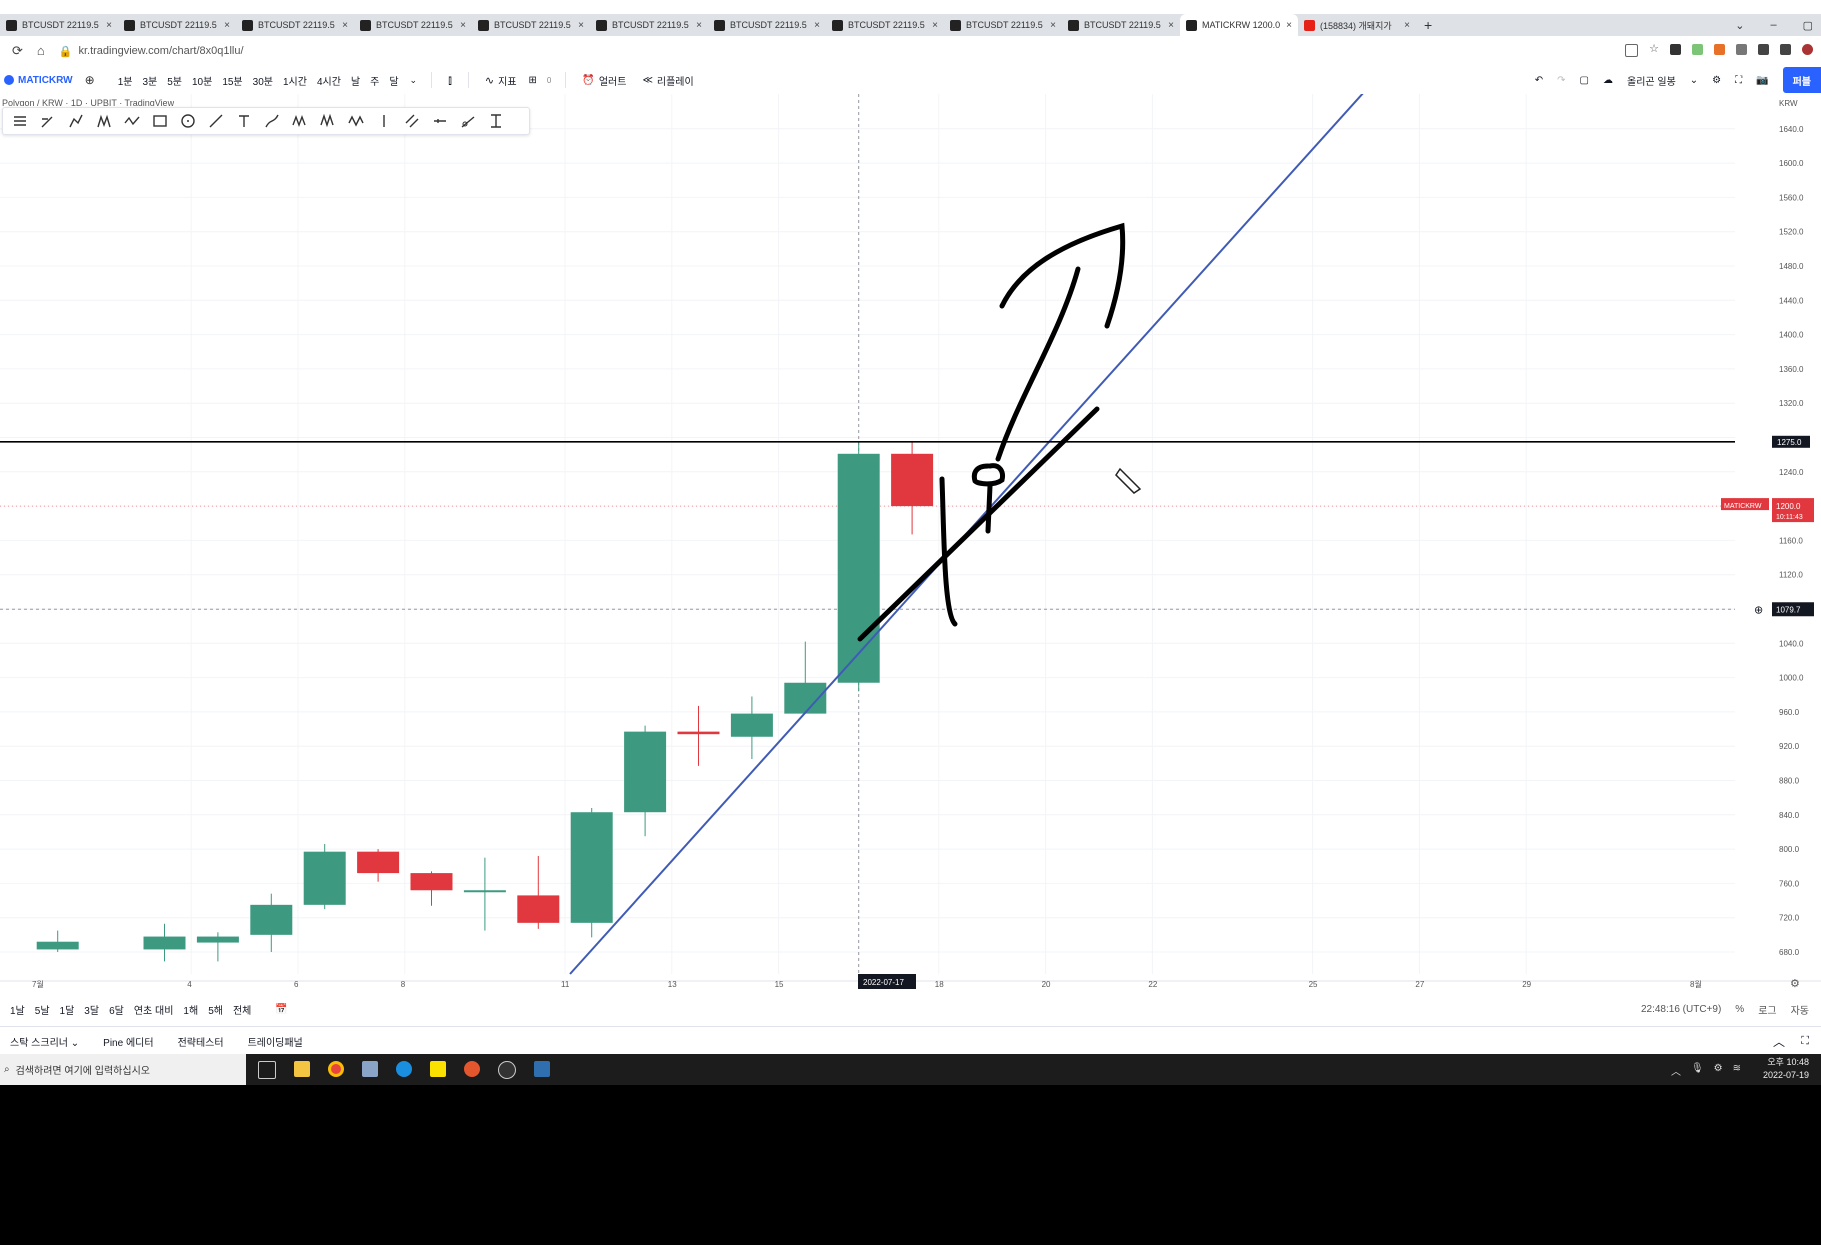 The height and width of the screenshot is (1245, 1821). I want to click on star-icon: ☆, so click(1654, 49).